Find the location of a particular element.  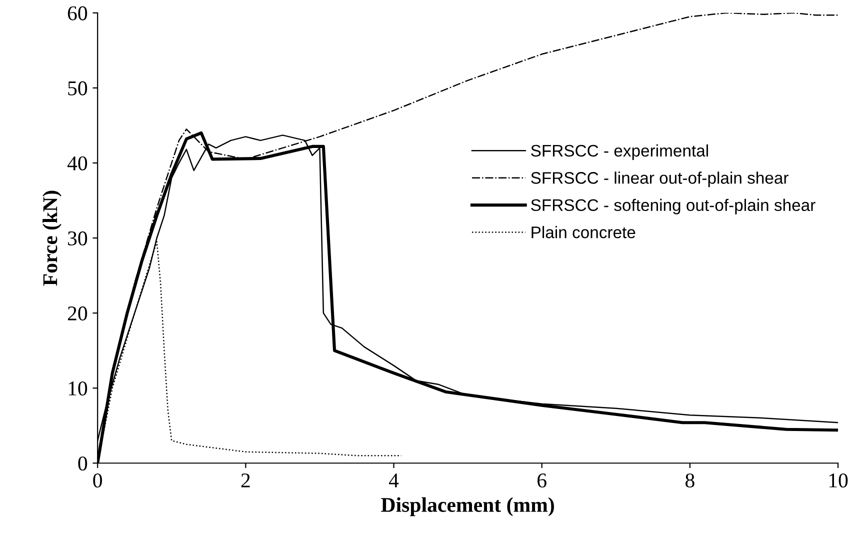

x-tick-label: 4 is located at coordinates (393, 481).